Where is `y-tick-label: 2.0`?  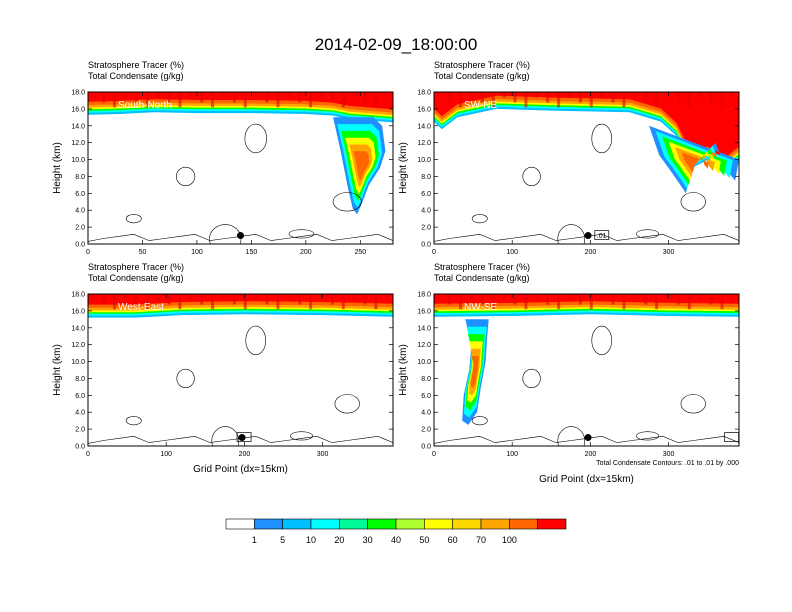 y-tick-label: 2.0 is located at coordinates (80, 228).